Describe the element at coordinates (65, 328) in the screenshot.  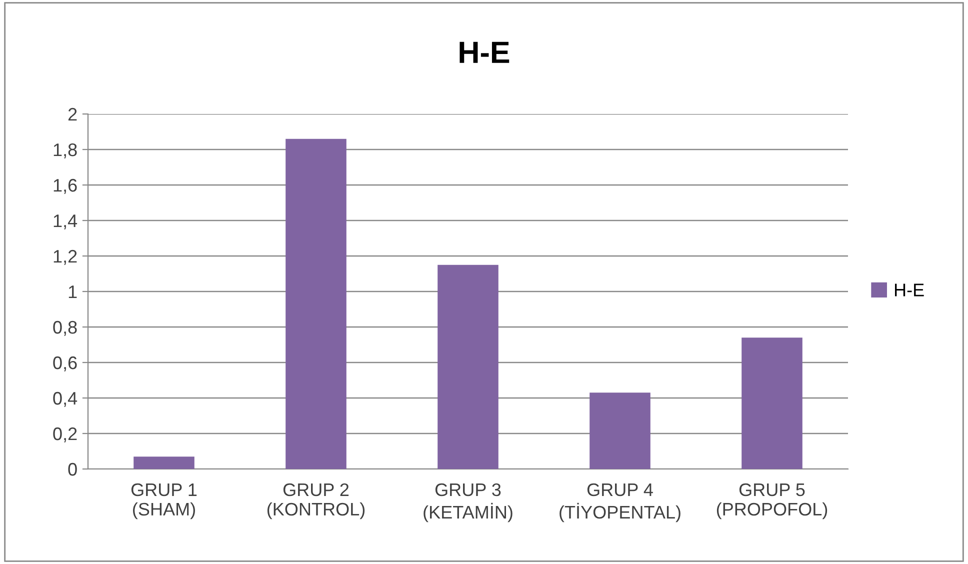
I see `y-tick-label: 0,8` at that location.